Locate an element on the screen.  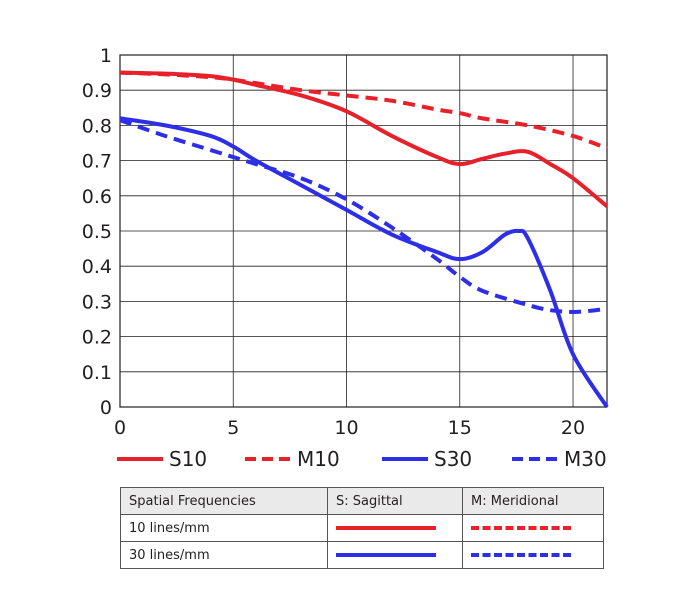
y-tick-label: 0.8 is located at coordinates (97, 126).